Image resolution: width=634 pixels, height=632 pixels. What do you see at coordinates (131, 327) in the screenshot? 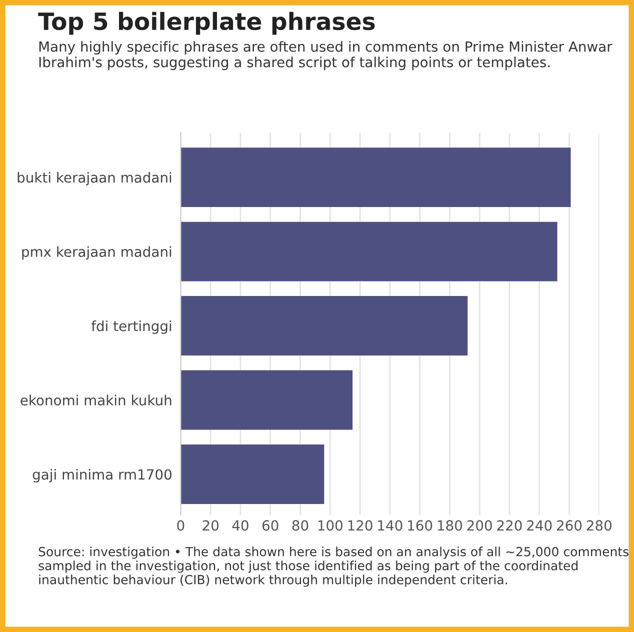
I see `y-tick-label: fdi tertinggi` at bounding box center [131, 327].